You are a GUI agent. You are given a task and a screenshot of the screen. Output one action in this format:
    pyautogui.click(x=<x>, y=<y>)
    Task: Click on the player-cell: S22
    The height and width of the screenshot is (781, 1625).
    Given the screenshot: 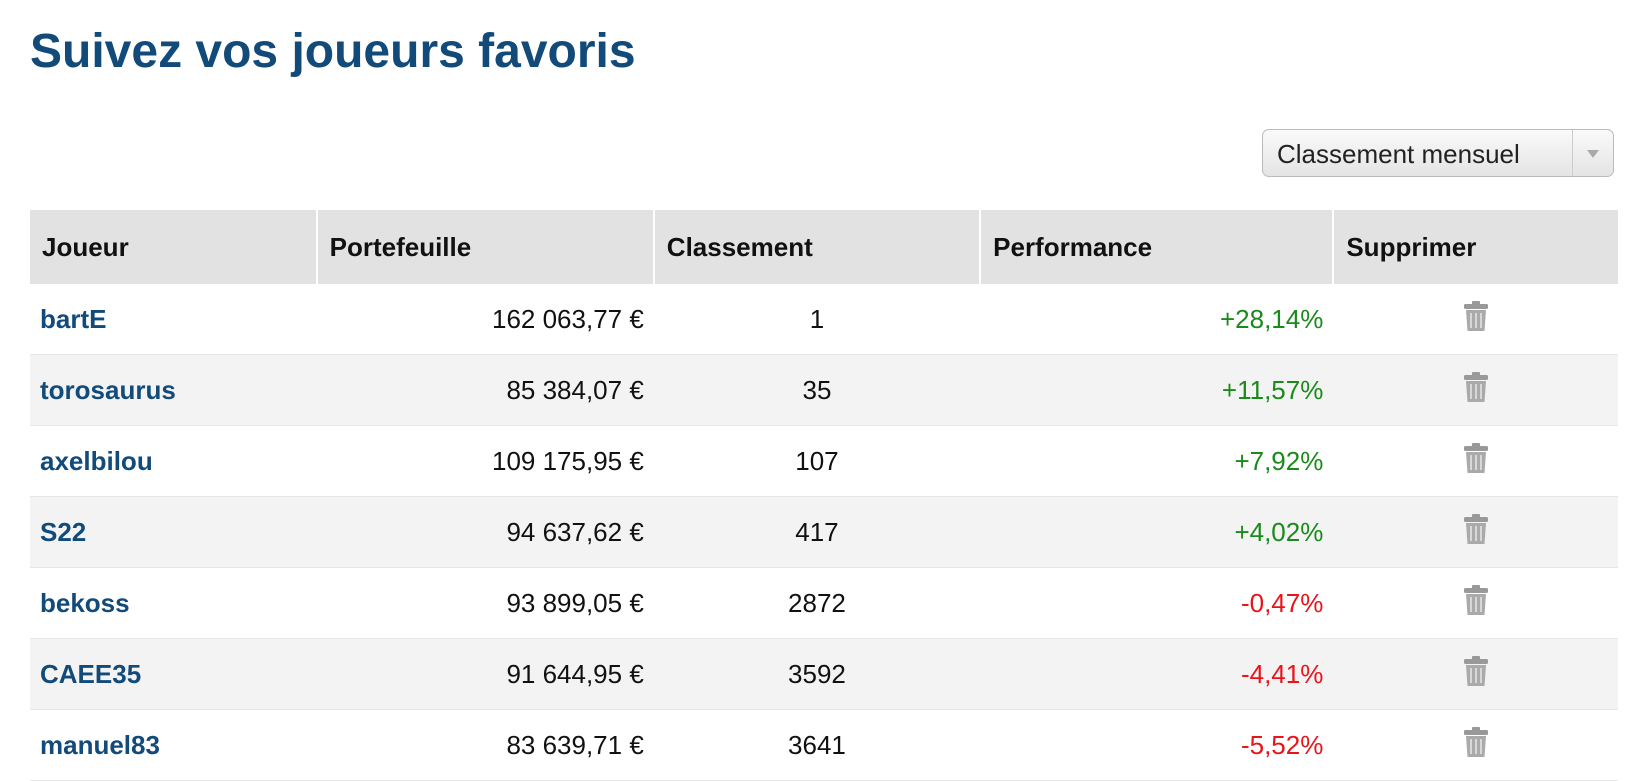 What is the action you would take?
    pyautogui.click(x=173, y=532)
    